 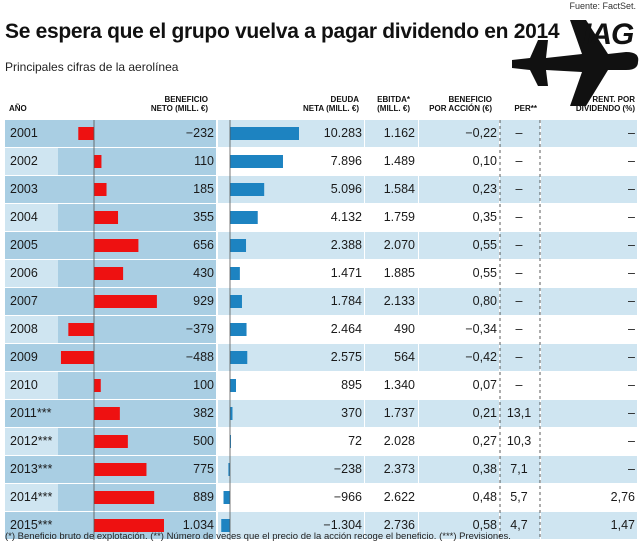 What do you see at coordinates (342, 525) in the screenshot?
I see `deuda-neta-cell: −1.304` at bounding box center [342, 525].